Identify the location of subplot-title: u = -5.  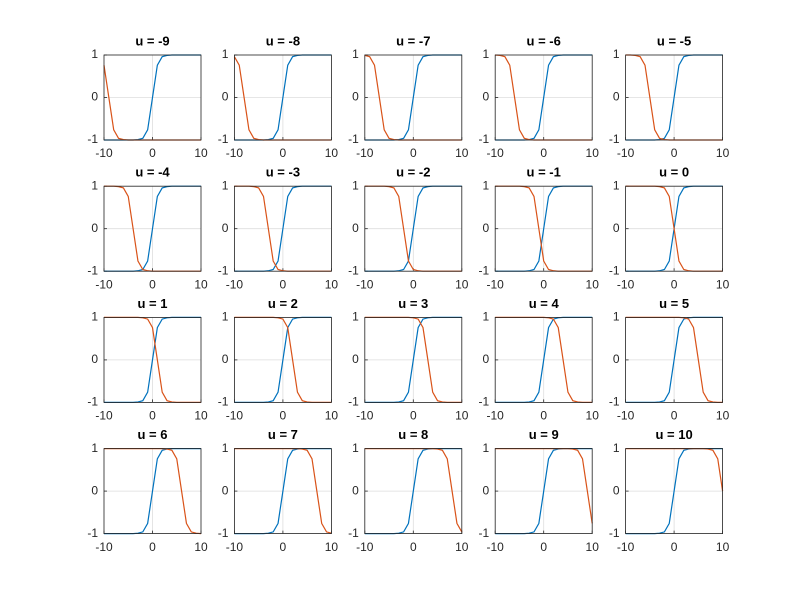
(674, 40).